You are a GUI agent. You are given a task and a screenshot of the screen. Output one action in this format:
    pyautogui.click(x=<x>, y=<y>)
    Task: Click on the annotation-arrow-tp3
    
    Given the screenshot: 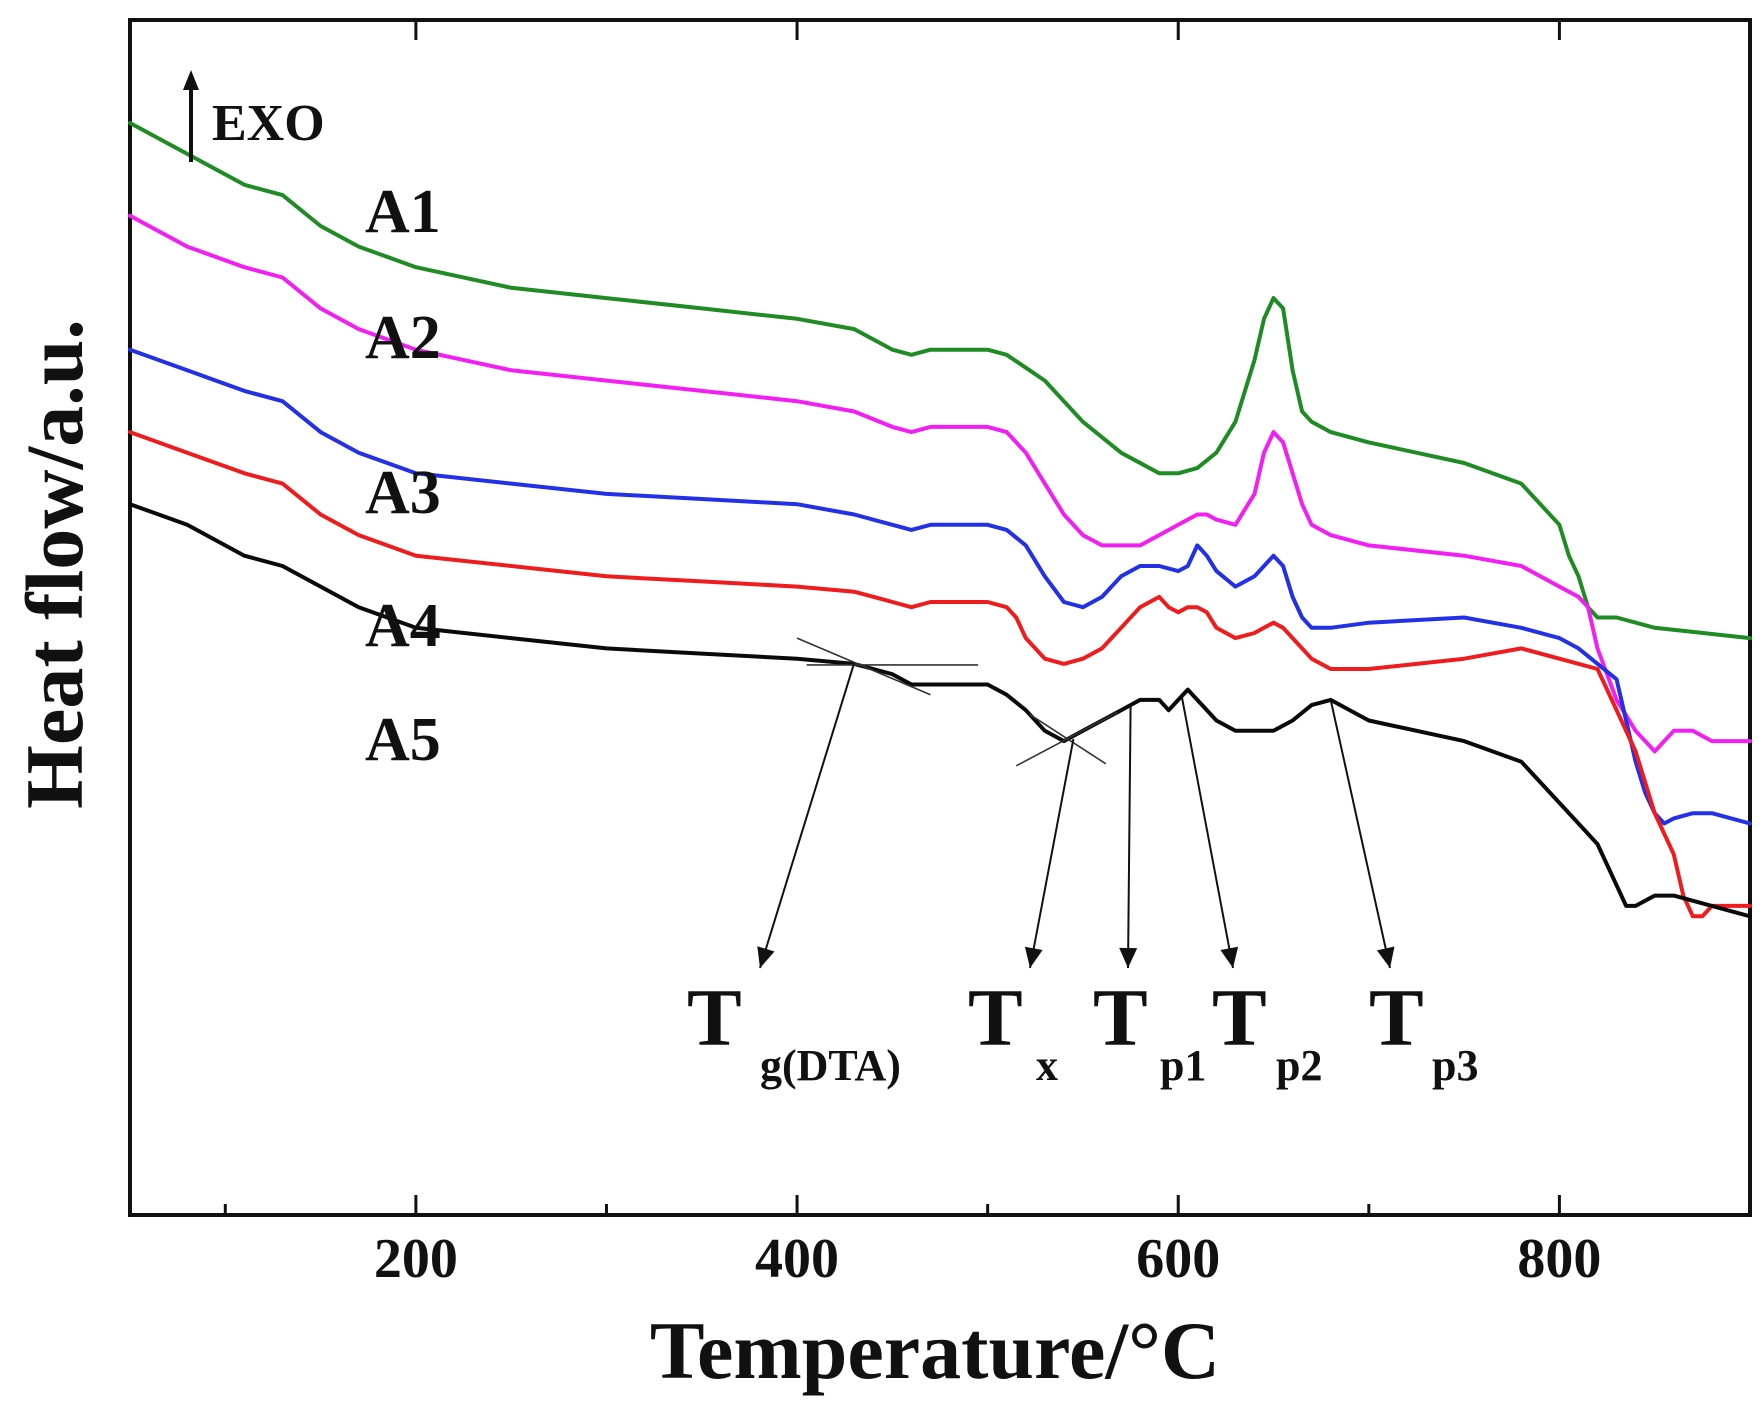 What is the action you would take?
    pyautogui.click(x=1360, y=834)
    